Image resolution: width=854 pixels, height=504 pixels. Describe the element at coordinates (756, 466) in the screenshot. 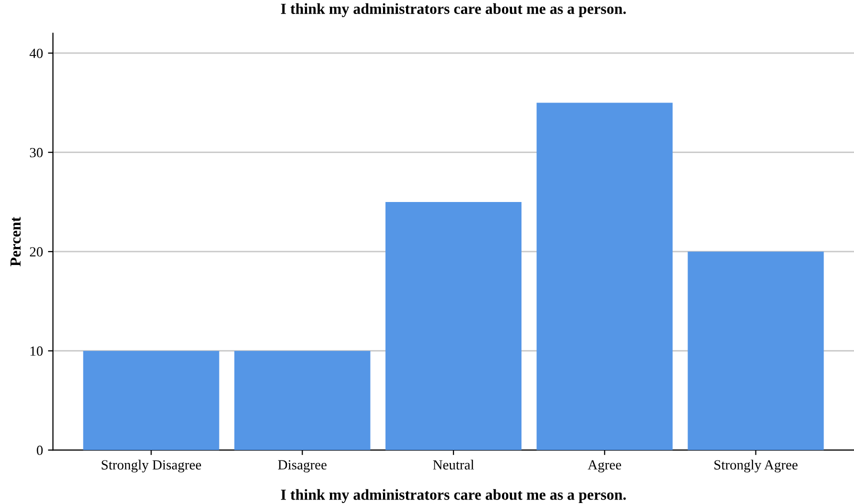

I see `x-tick-label: Strongly Agree` at that location.